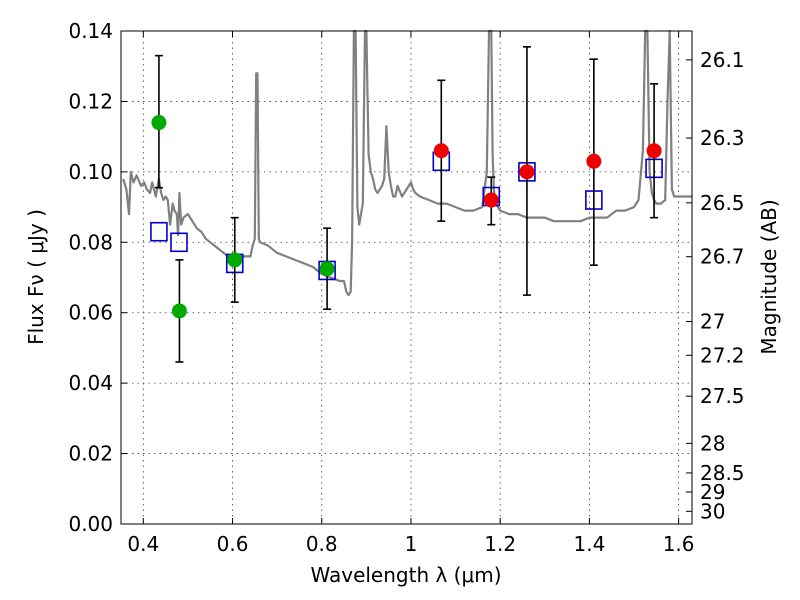 The image size is (800, 600). I want to click on y-tick-label: 0.10, so click(90, 172).